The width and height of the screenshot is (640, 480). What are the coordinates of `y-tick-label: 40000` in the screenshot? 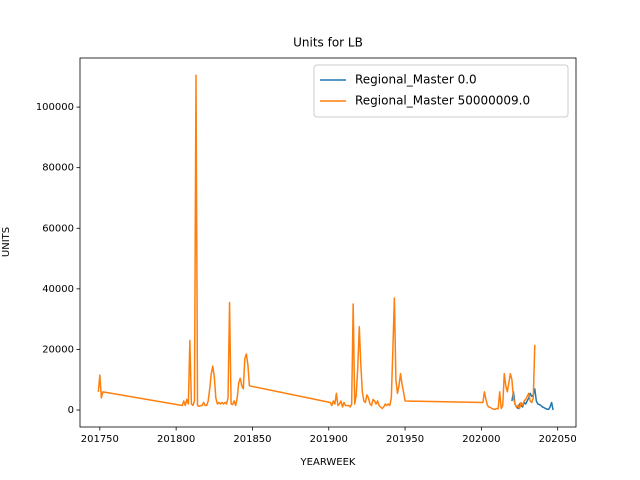 It's located at (58, 289).